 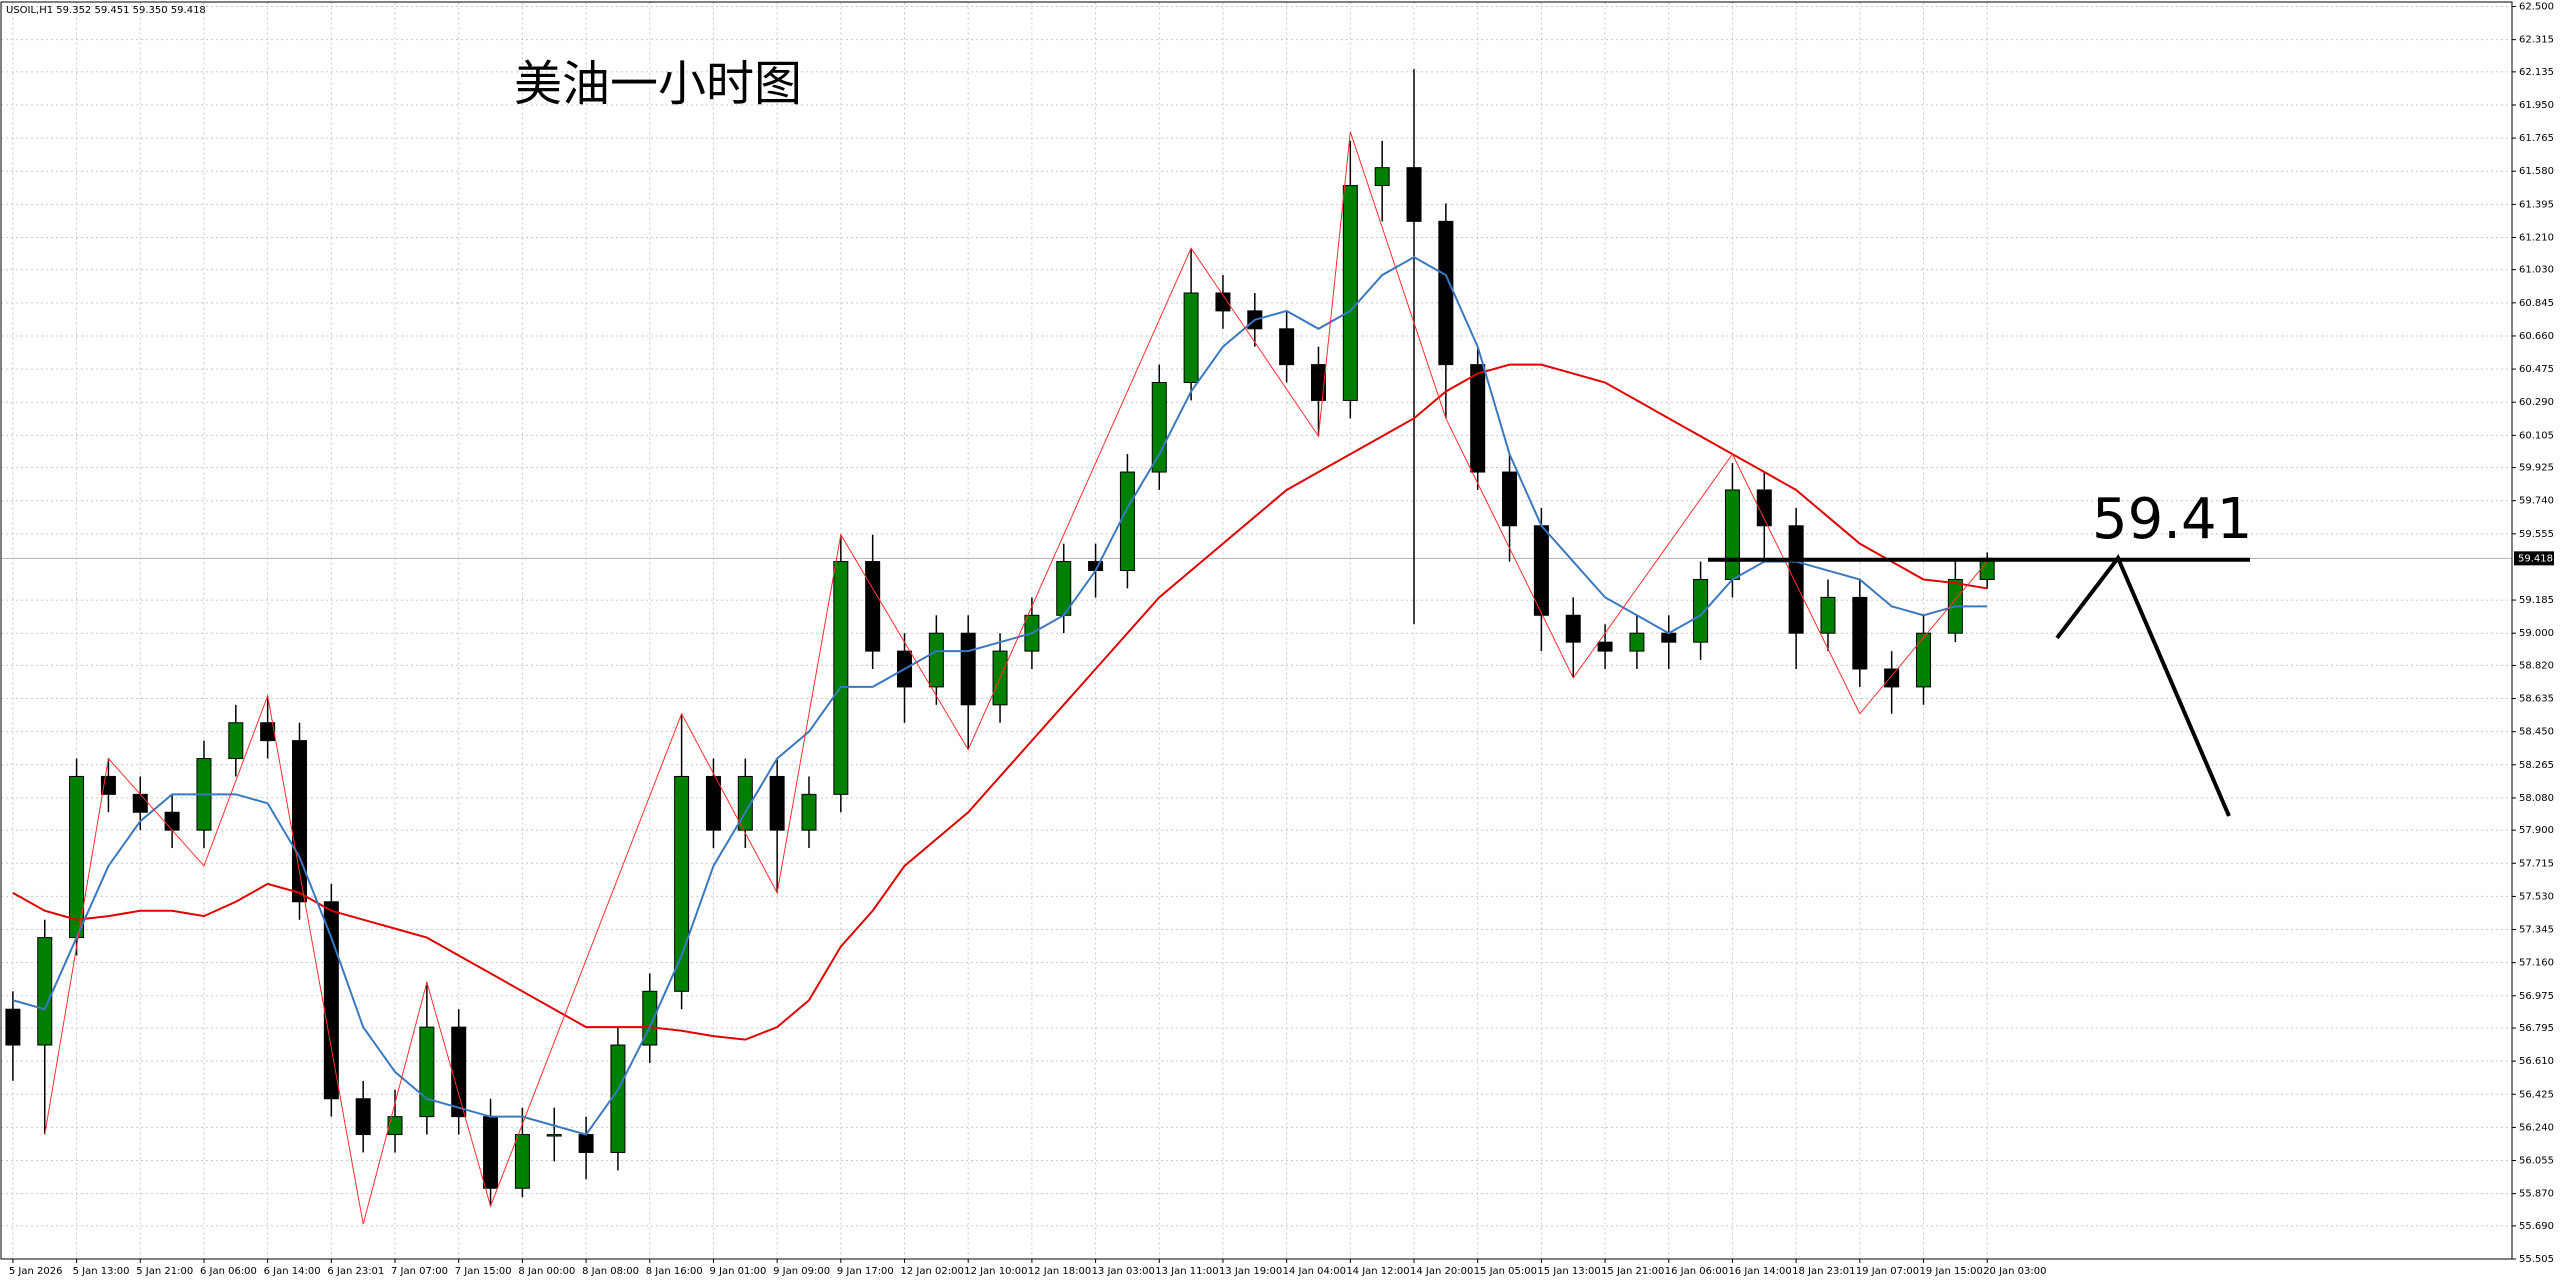 What do you see at coordinates (2536, 303) in the screenshot?
I see `y-tick-label: 60.845` at bounding box center [2536, 303].